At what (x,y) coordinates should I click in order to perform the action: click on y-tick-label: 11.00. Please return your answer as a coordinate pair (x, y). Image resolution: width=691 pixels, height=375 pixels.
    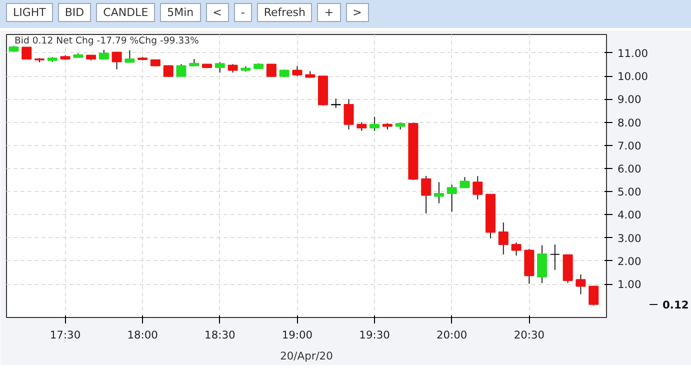
    Looking at the image, I should click on (633, 53).